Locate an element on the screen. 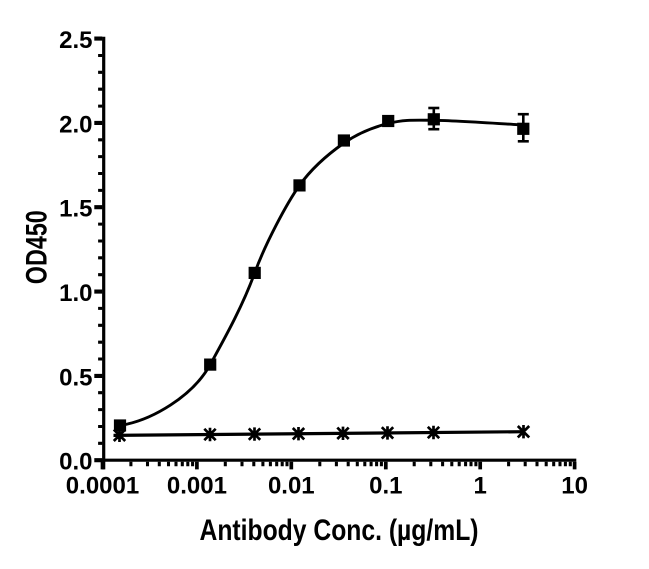 The width and height of the screenshot is (649, 569). svg-text: 2.5 is located at coordinates (75, 40).